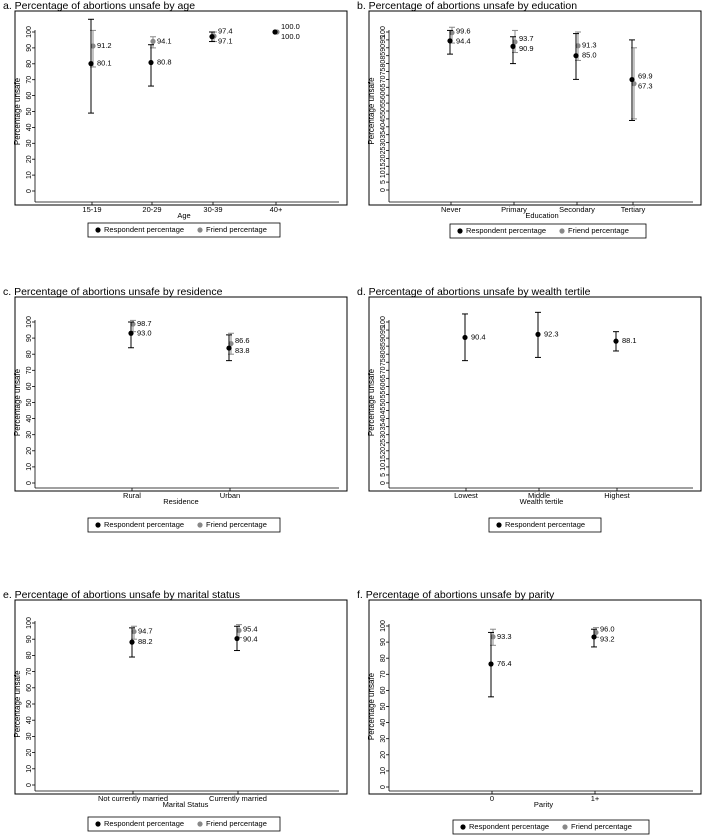 The width and height of the screenshot is (708, 839). Describe the element at coordinates (539, 495) in the screenshot. I see `x-tick-label: Middle` at that location.